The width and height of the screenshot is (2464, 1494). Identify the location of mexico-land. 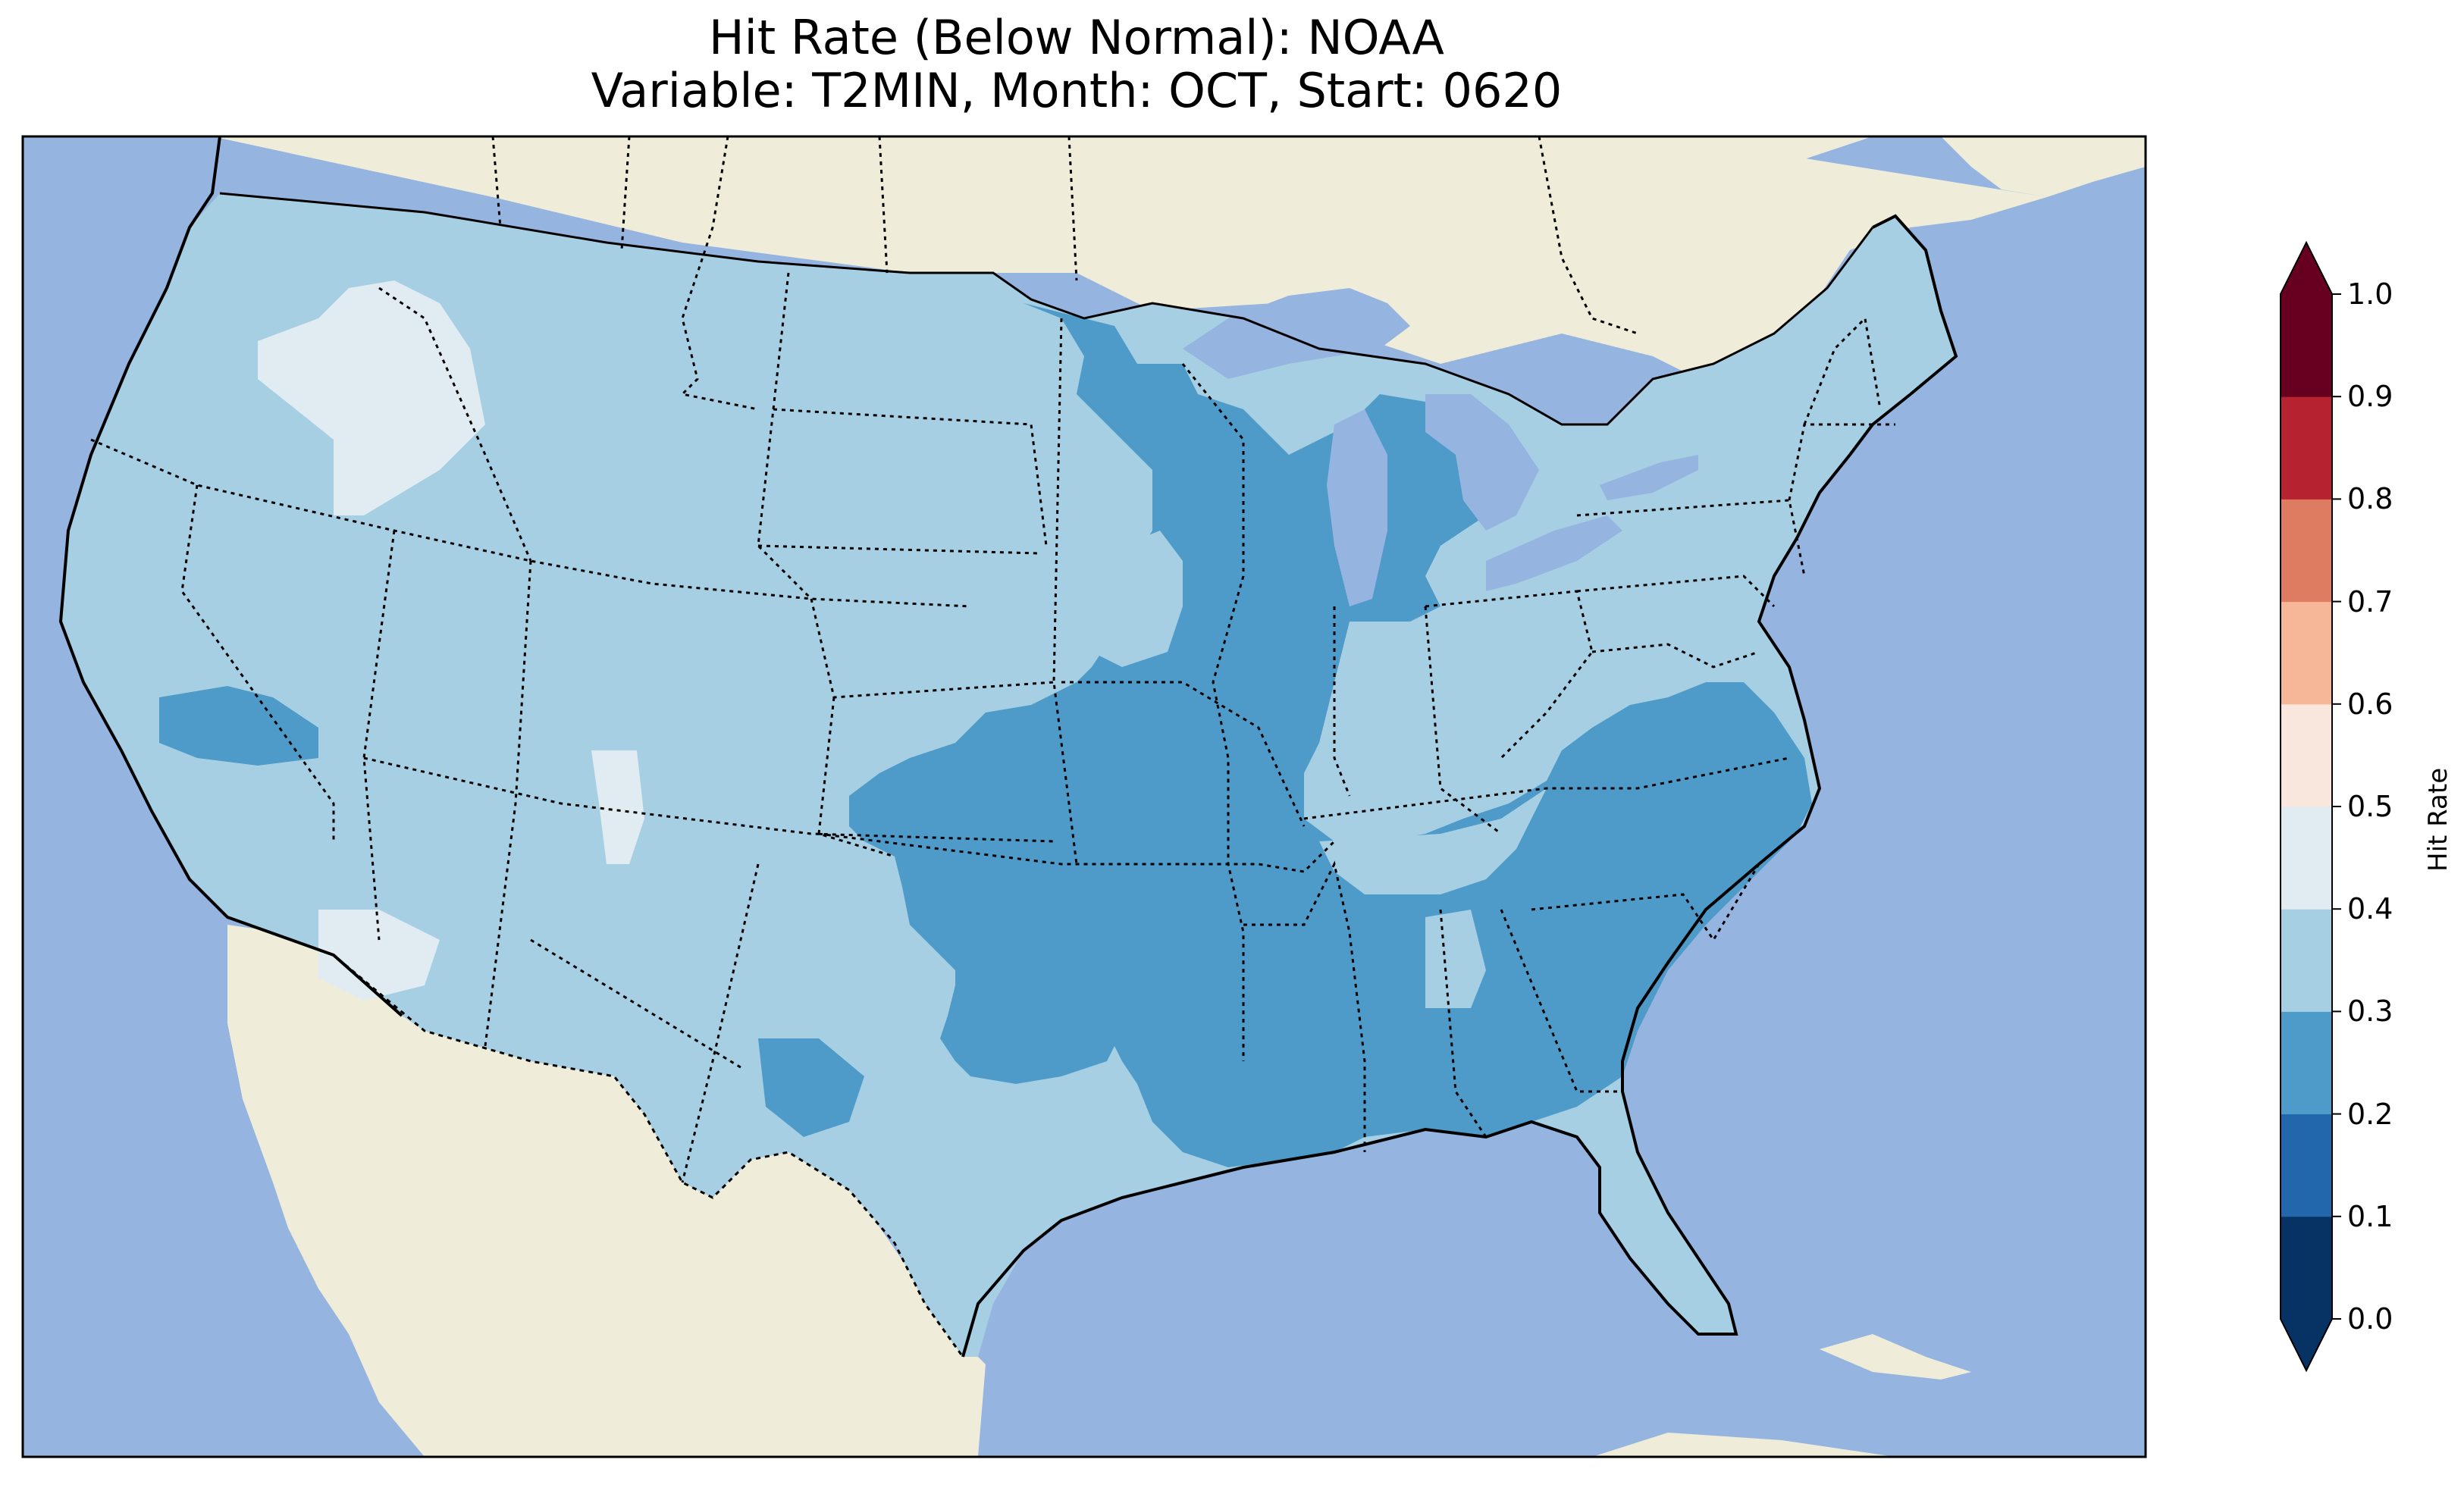
(606, 1191).